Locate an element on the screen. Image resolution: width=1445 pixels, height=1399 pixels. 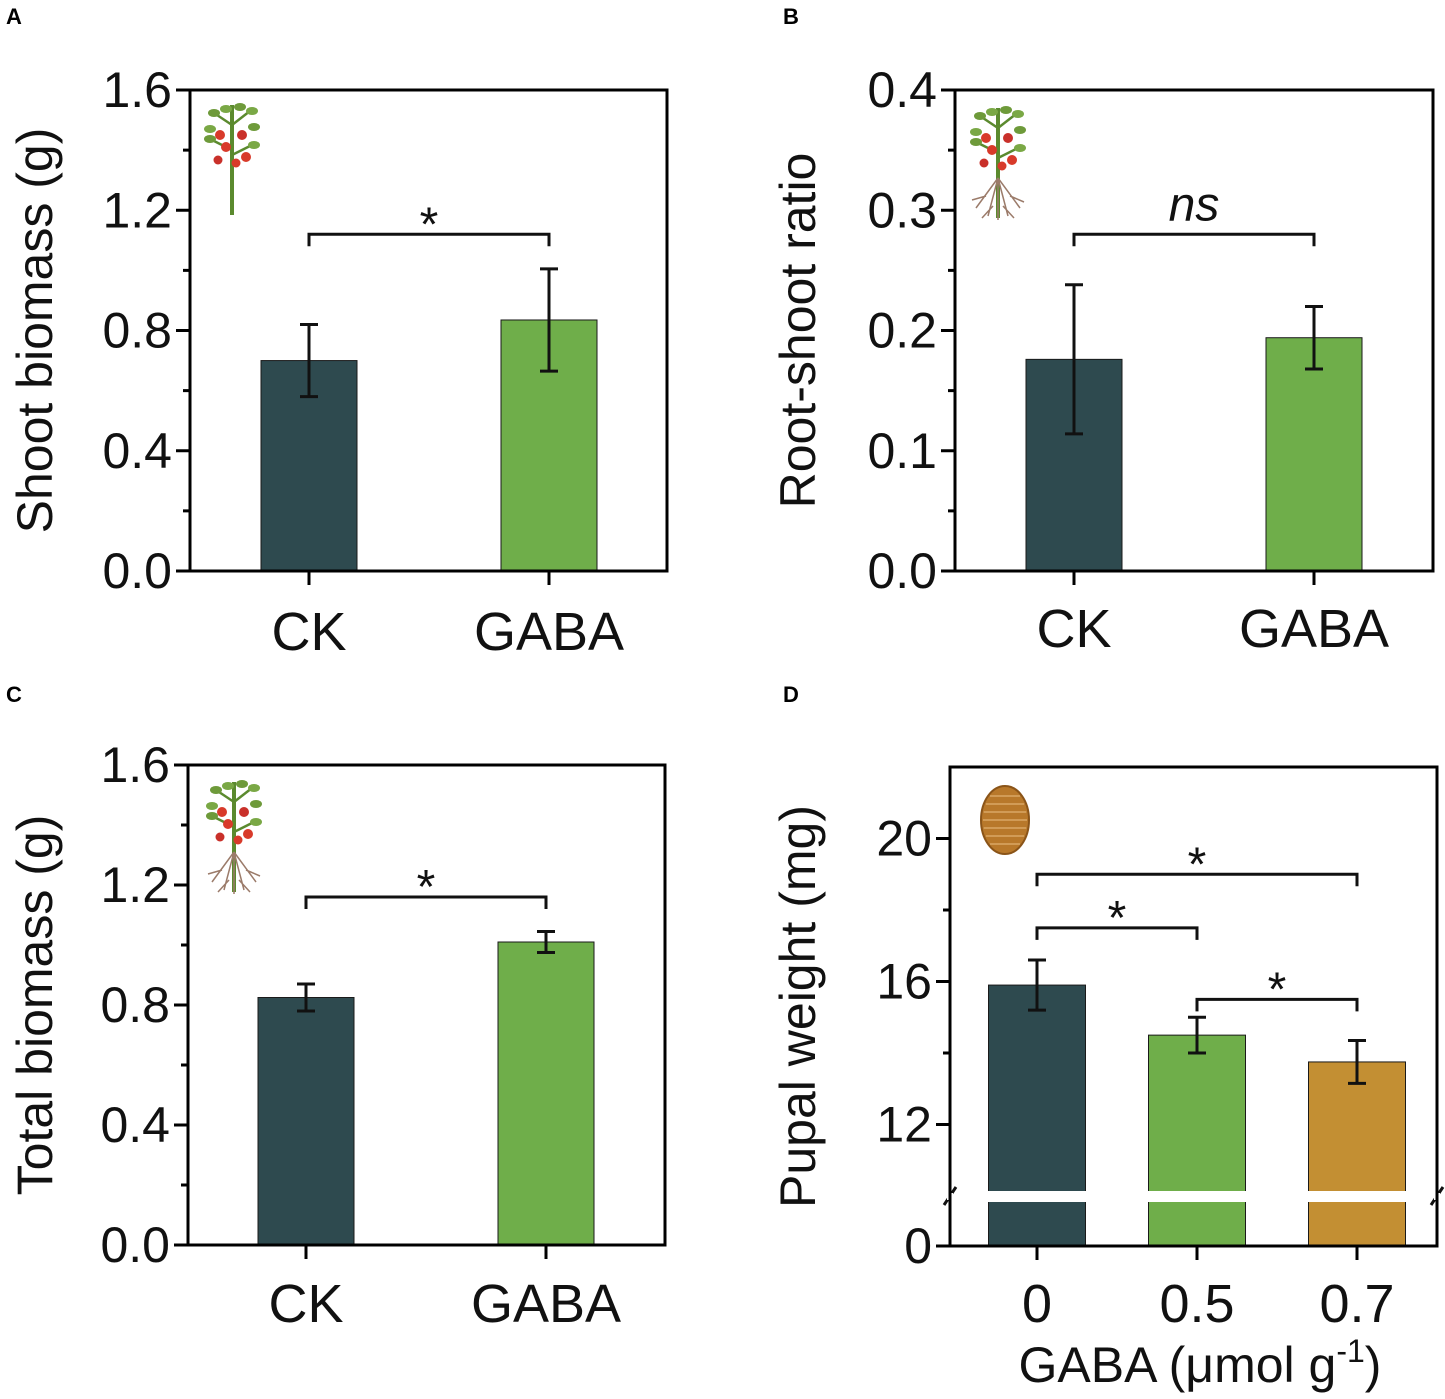
significance-label: ns is located at coordinates (1194, 204).